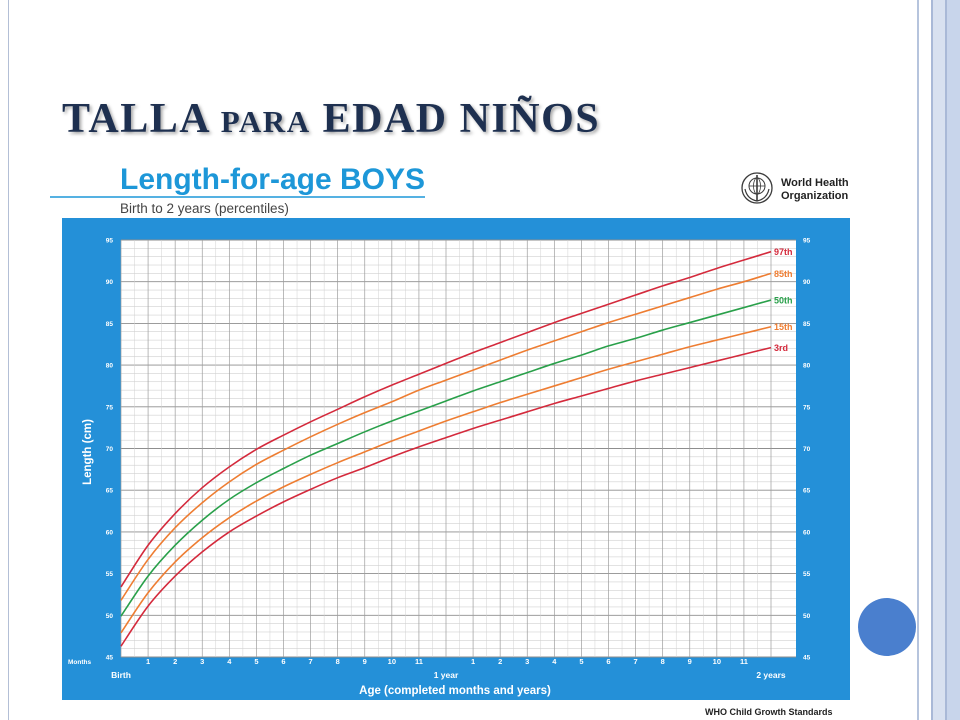 This screenshot has width=960, height=720. I want to click on y-tick-label-left: 85, so click(110, 324).